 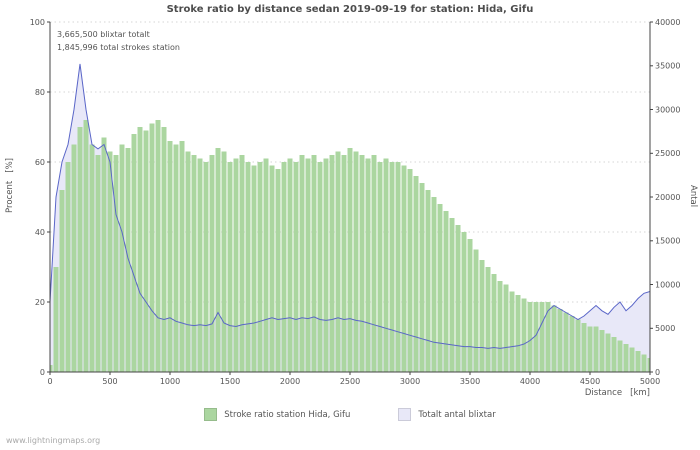 What do you see at coordinates (405, 414) in the screenshot?
I see `total-strokes-swatch` at bounding box center [405, 414].